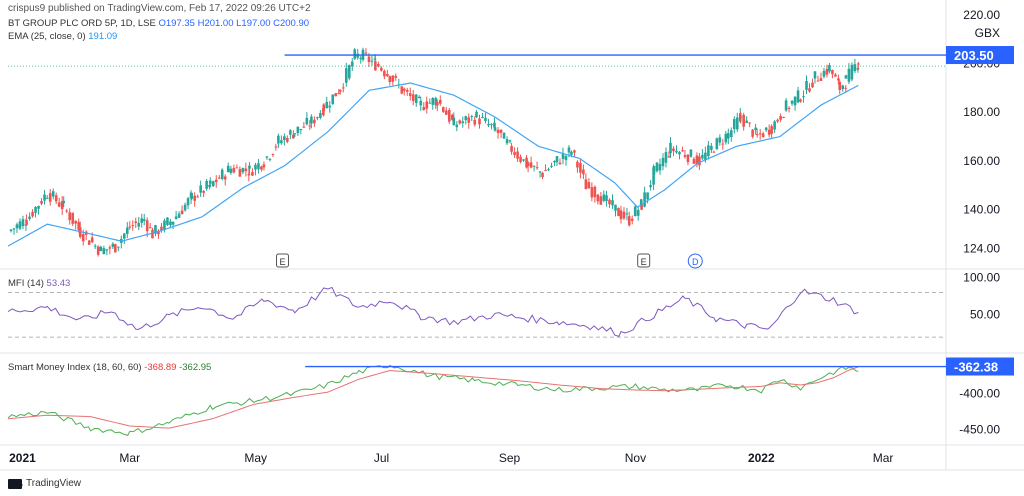  I want to click on smi-tick-label: -450.00, so click(979, 430).